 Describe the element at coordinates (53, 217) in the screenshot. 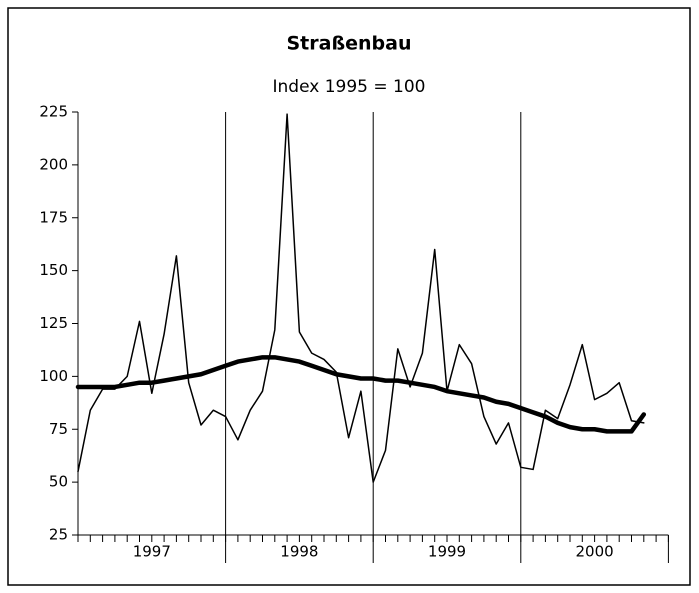

I see `y-tick-label: 175` at that location.